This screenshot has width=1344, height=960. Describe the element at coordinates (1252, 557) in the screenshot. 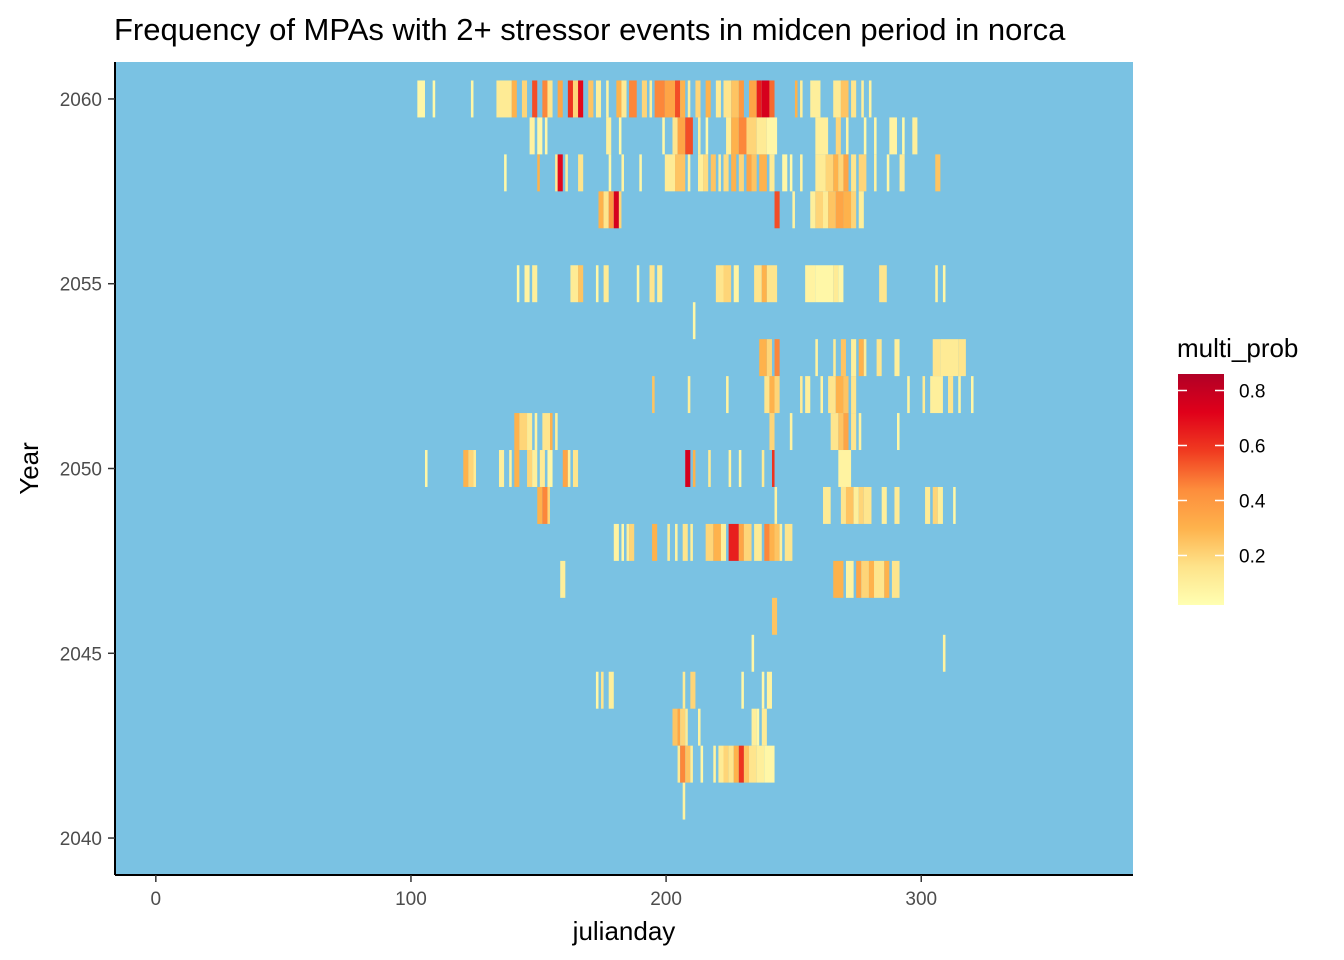

I see `legend-tick-label: 0.2` at that location.